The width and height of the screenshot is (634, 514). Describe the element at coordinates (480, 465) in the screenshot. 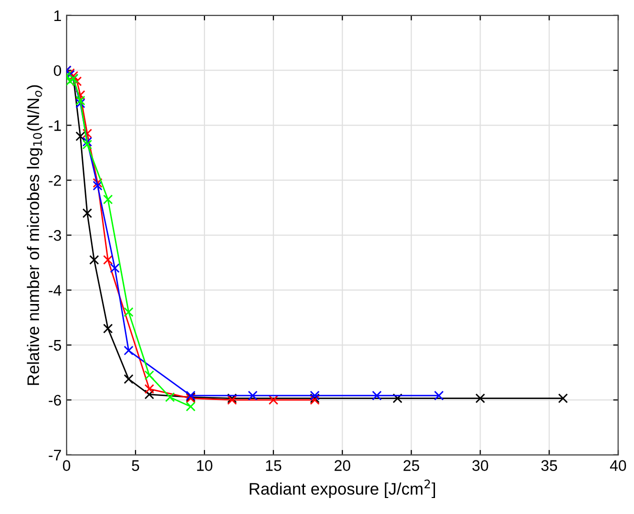

I see `x-tick-label: 30` at that location.